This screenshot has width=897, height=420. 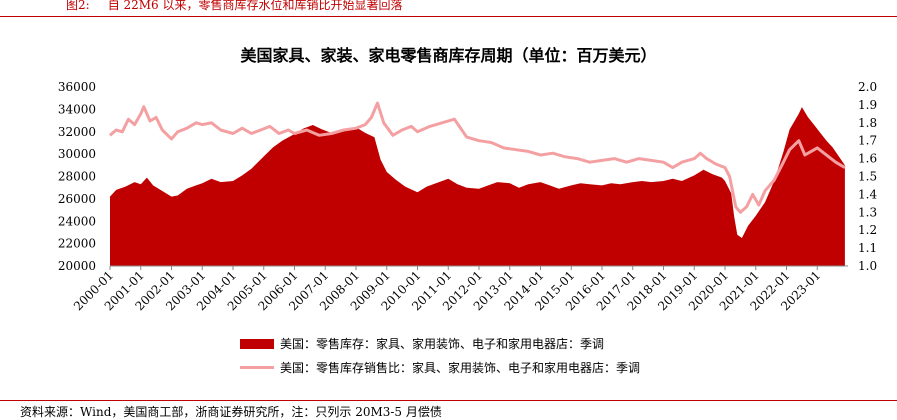 I want to click on chart-title: 美国家具、家装、家电零售商库存周期（单位：百万美元）, so click(x=448, y=55).